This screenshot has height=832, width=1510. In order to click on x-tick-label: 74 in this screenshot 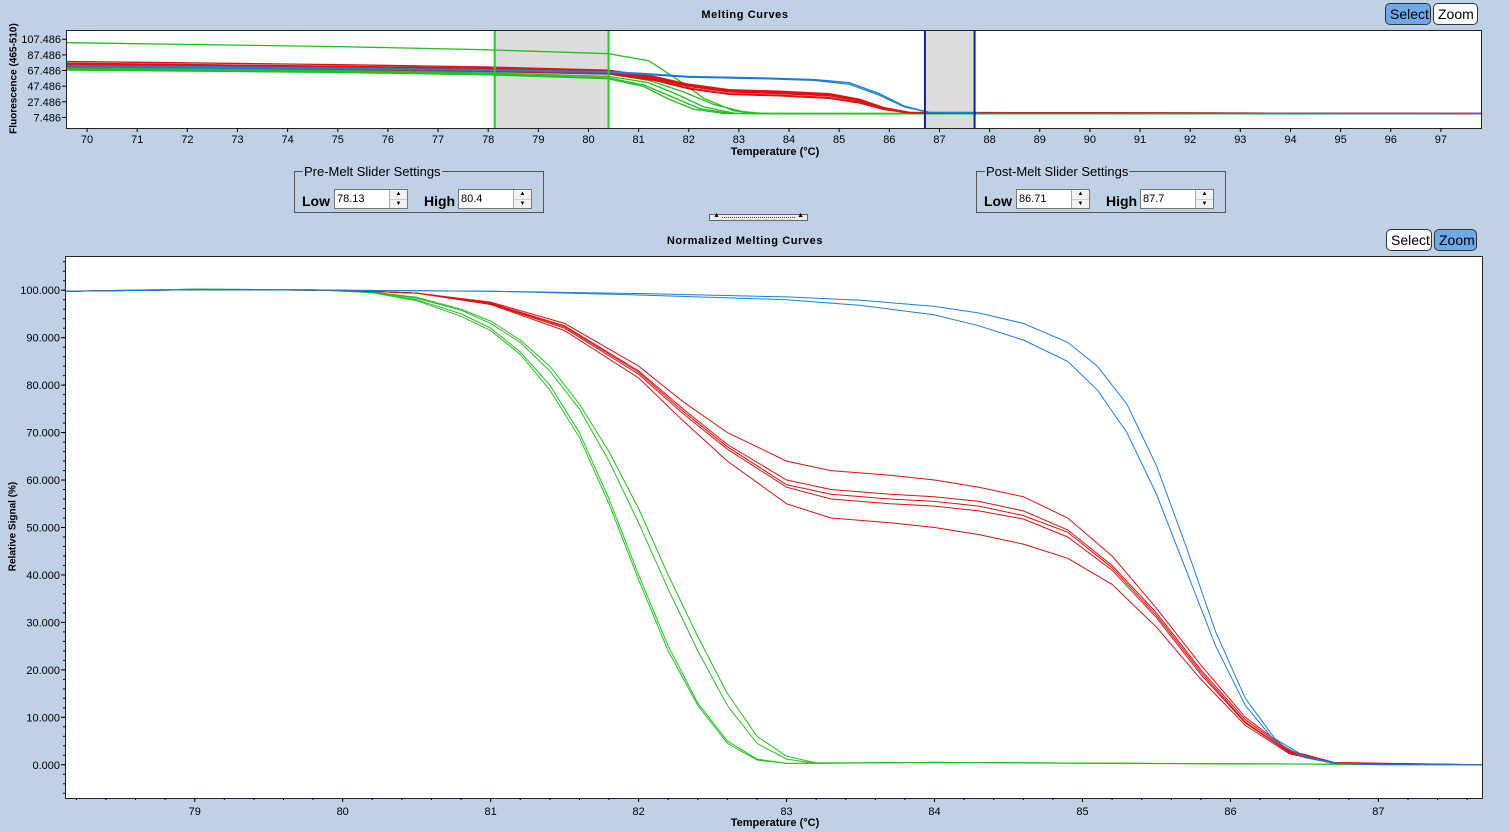, I will do `click(287, 140)`.